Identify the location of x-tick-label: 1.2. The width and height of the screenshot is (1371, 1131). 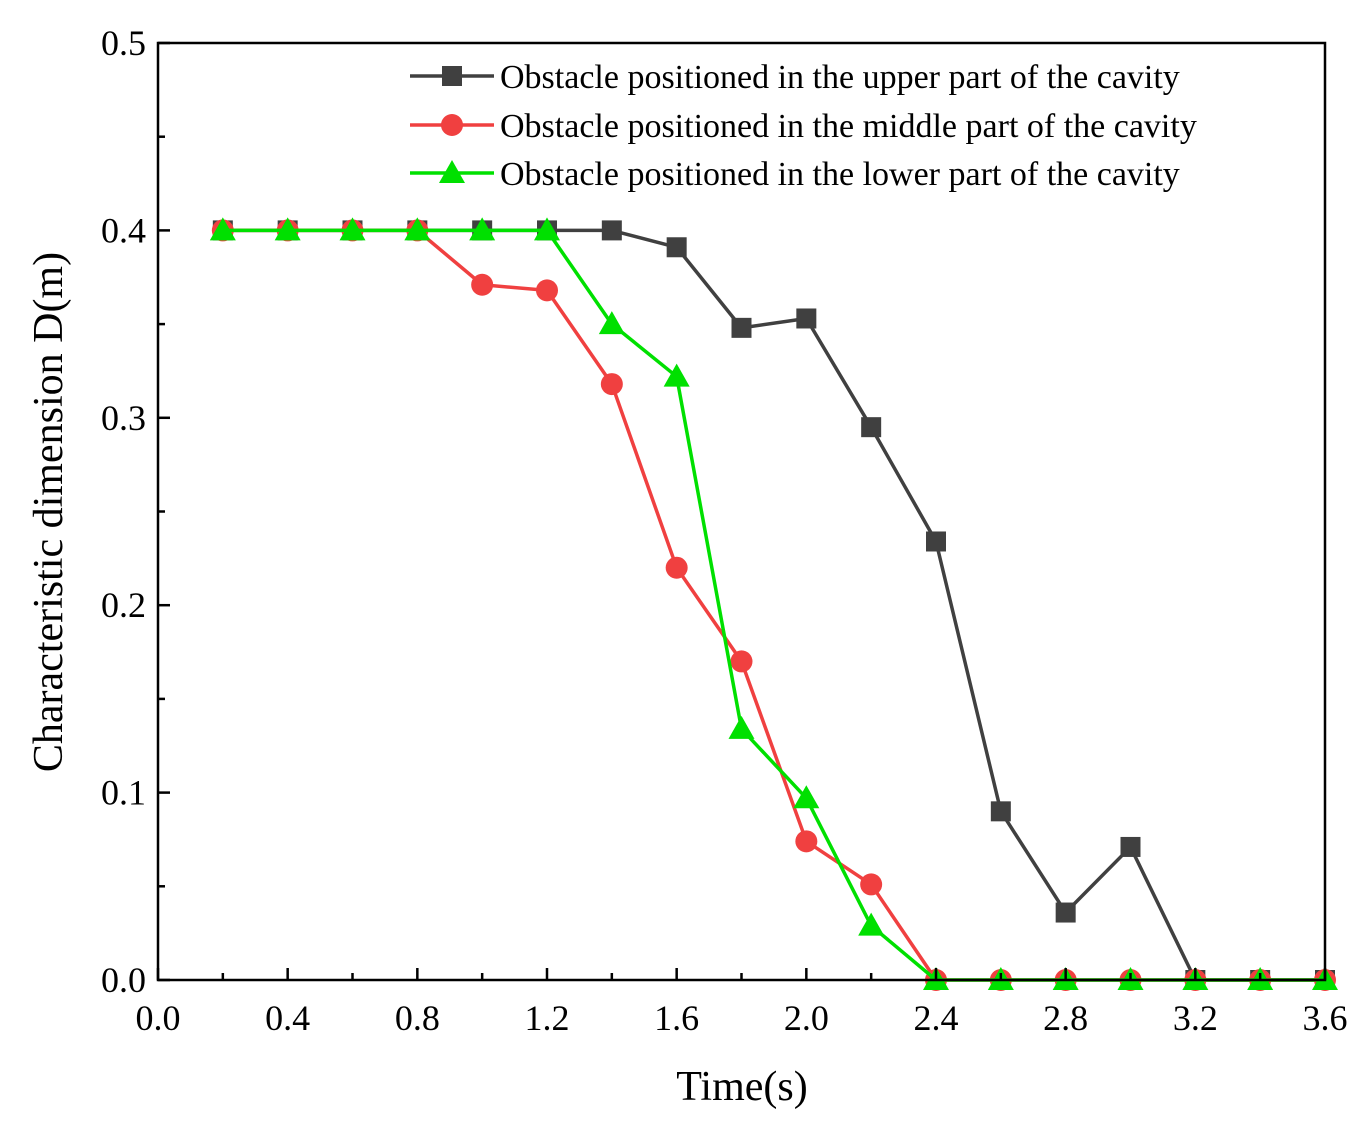
(547, 1018).